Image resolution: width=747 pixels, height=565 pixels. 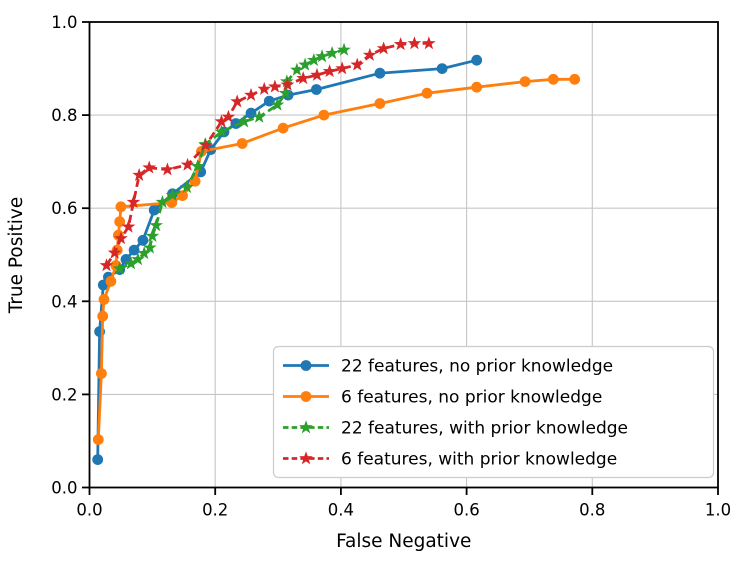 What do you see at coordinates (16, 256) in the screenshot?
I see `y-axis-label: True Positive` at bounding box center [16, 256].